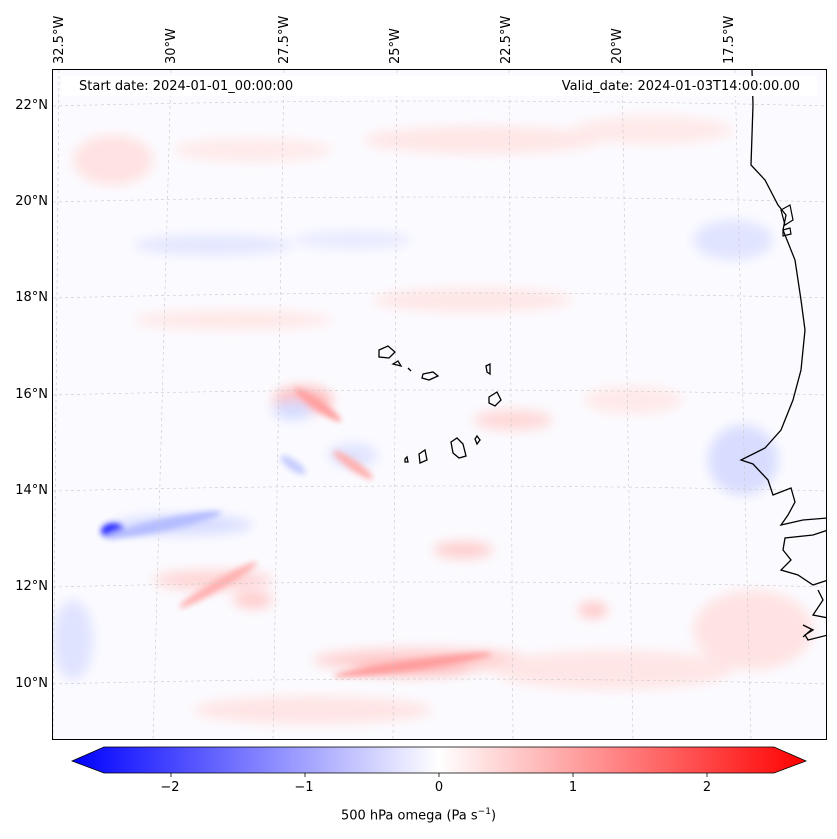 Image resolution: width=837 pixels, height=839 pixels. What do you see at coordinates (31, 490) in the screenshot?
I see `lat-label-14n: 14°N` at bounding box center [31, 490].